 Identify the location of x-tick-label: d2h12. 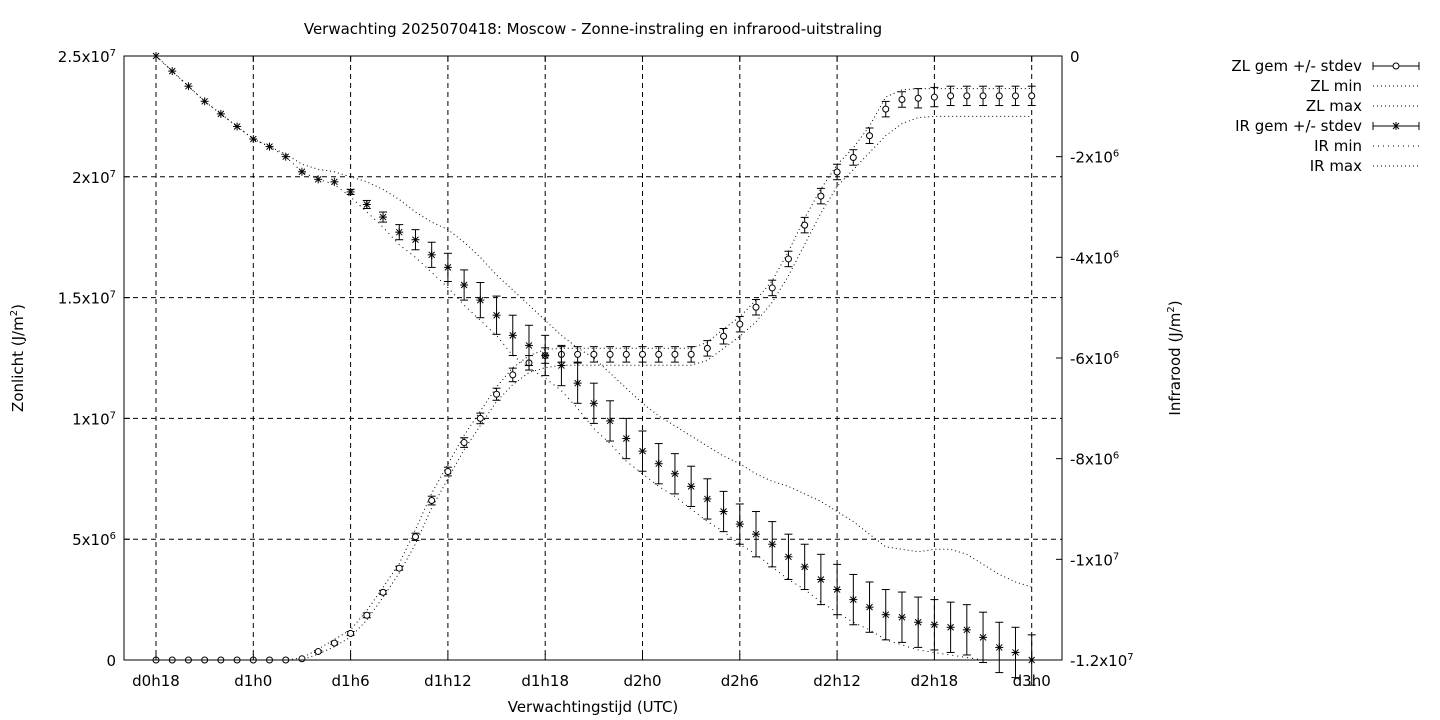
(837, 681).